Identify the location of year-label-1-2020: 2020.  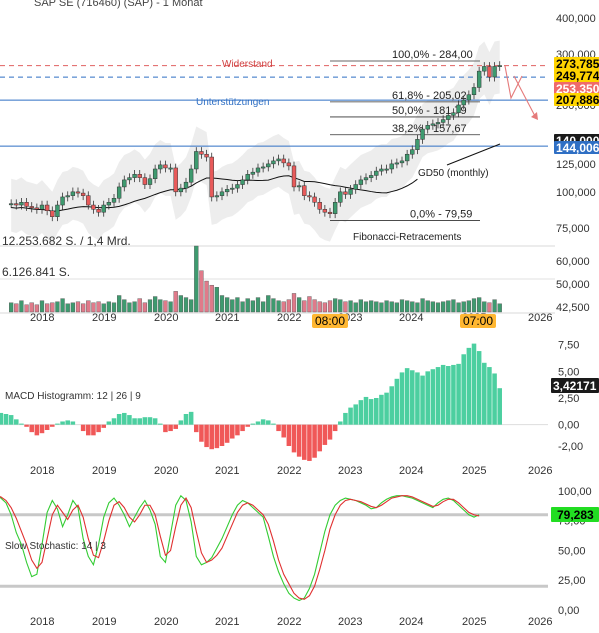
(166, 471).